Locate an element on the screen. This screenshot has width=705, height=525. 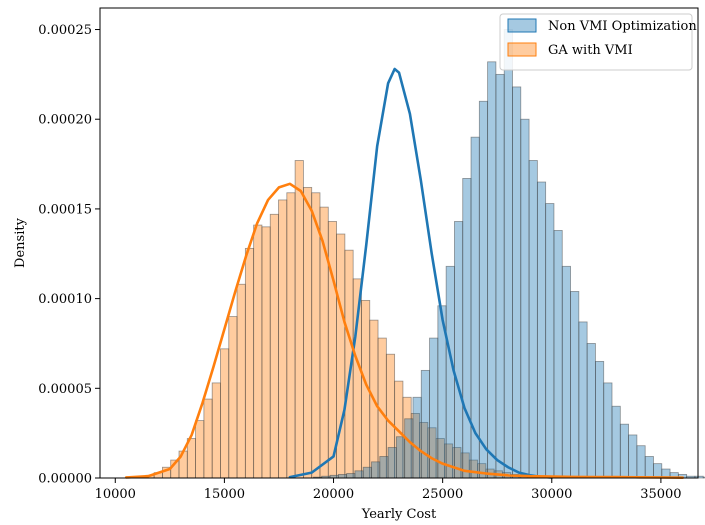
x-tick-label: 10000 is located at coordinates (115, 494).